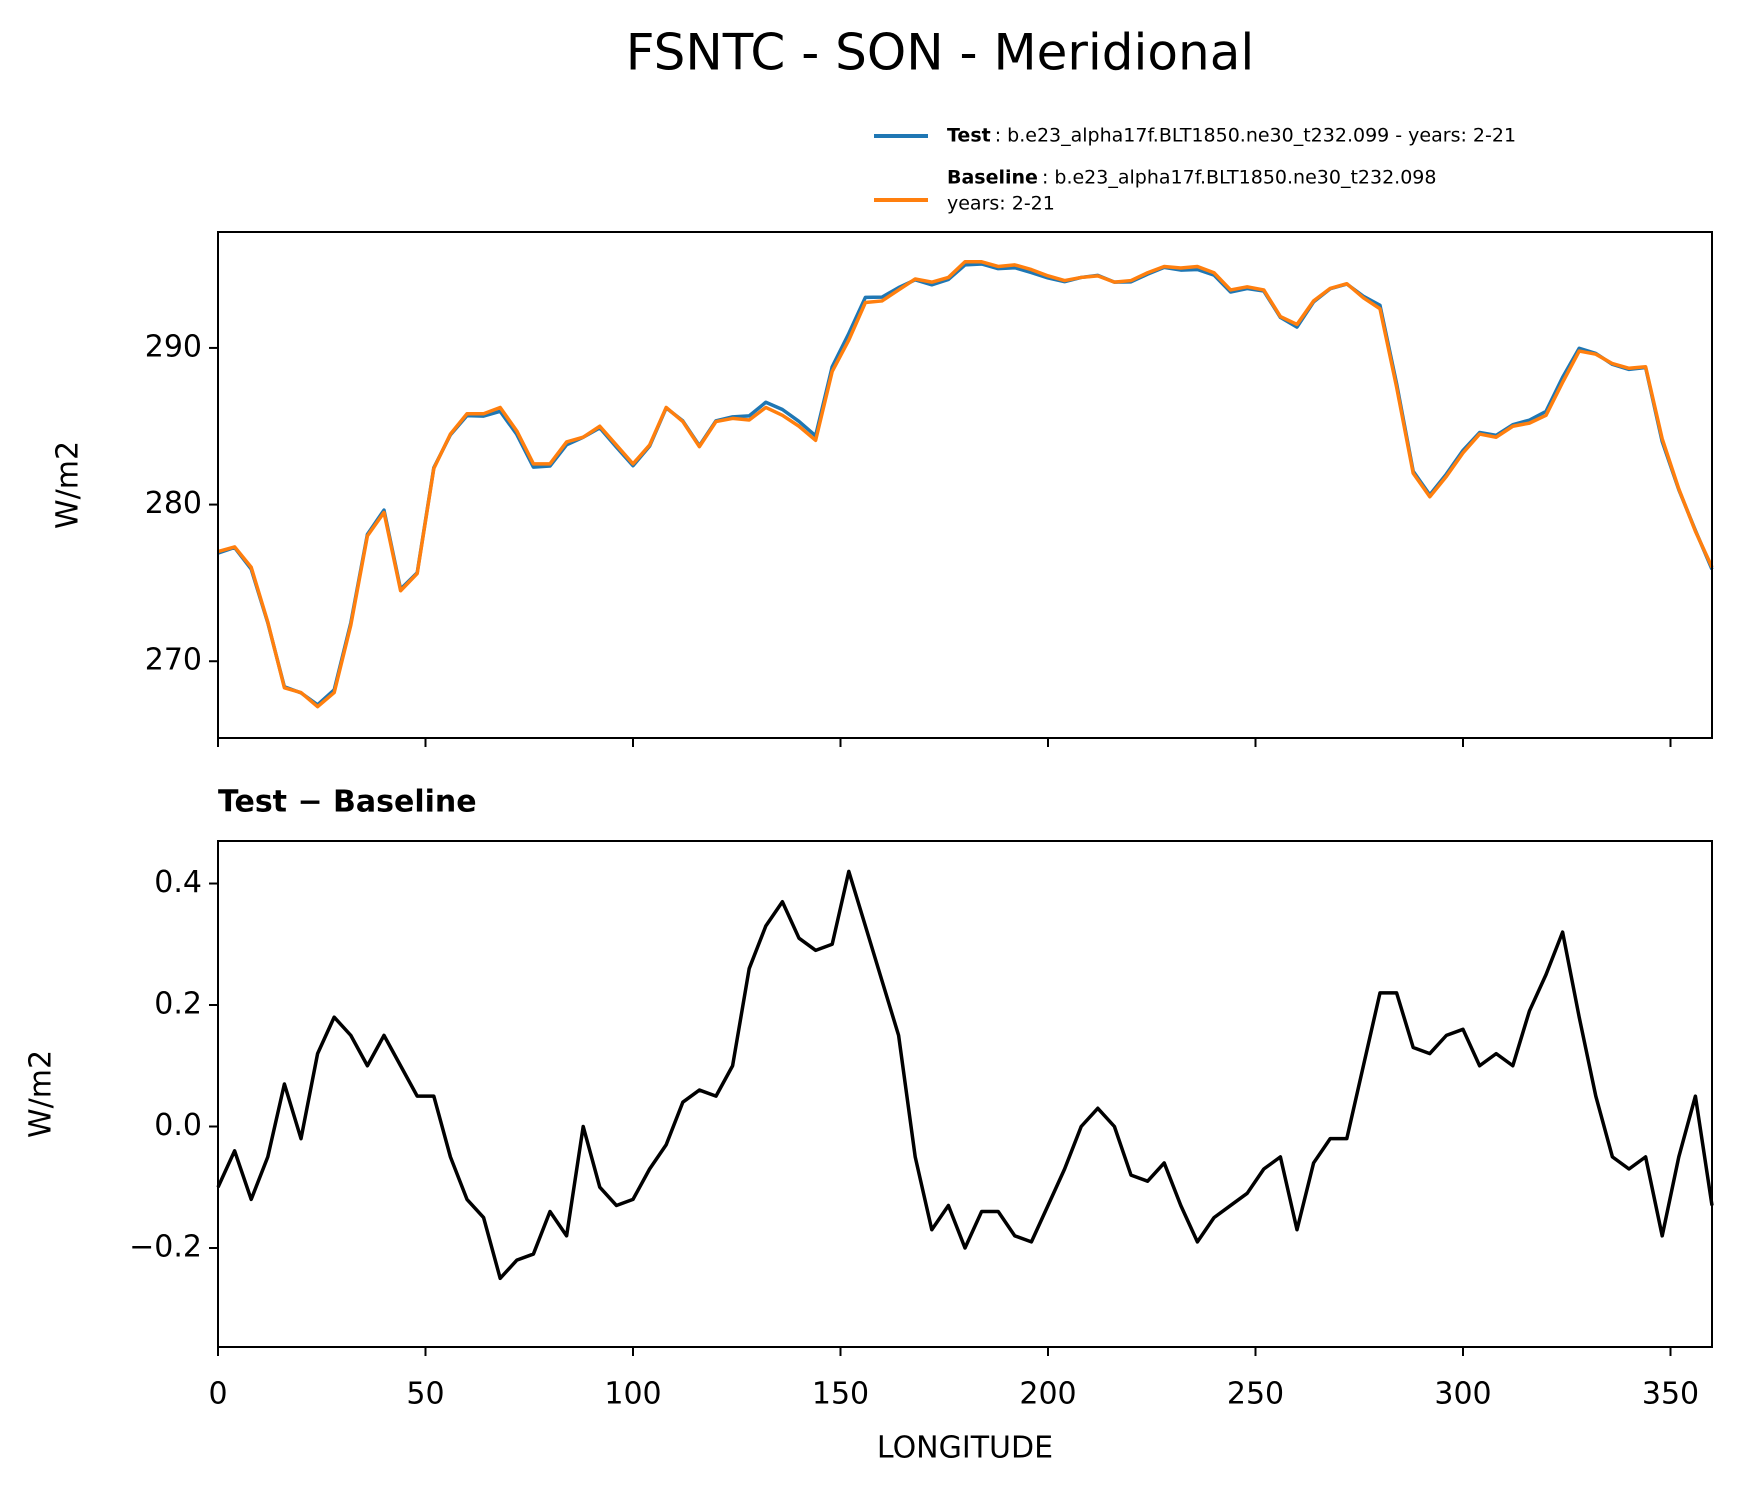  I want to click on y-tick-label: 270, so click(173, 660).